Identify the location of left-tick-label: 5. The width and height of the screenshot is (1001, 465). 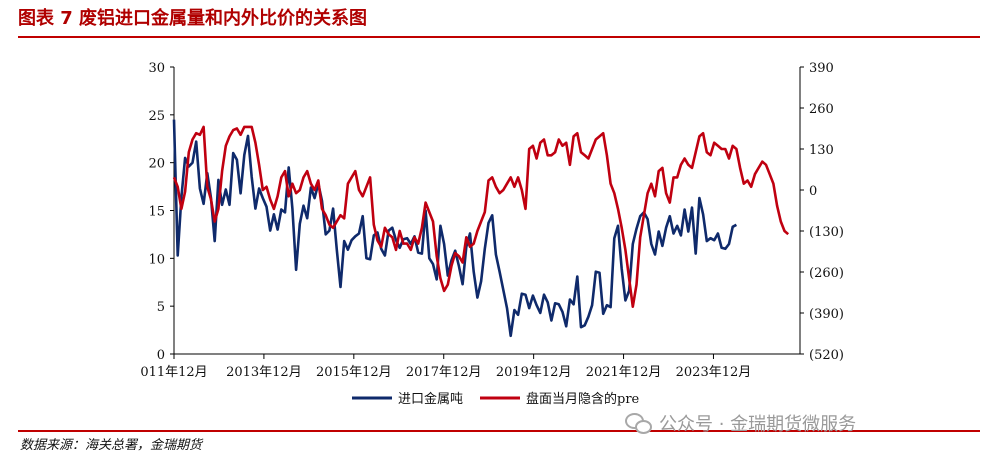
(161, 307).